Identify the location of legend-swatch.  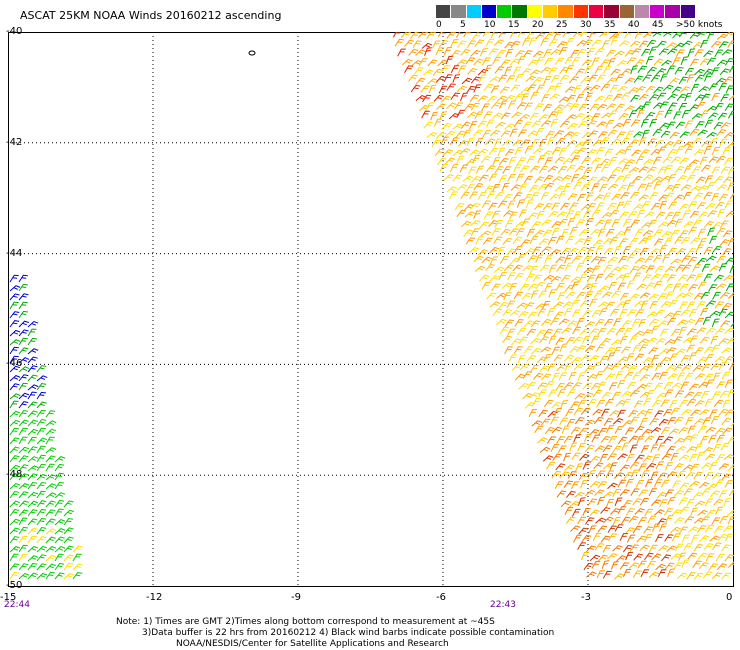
(612, 11).